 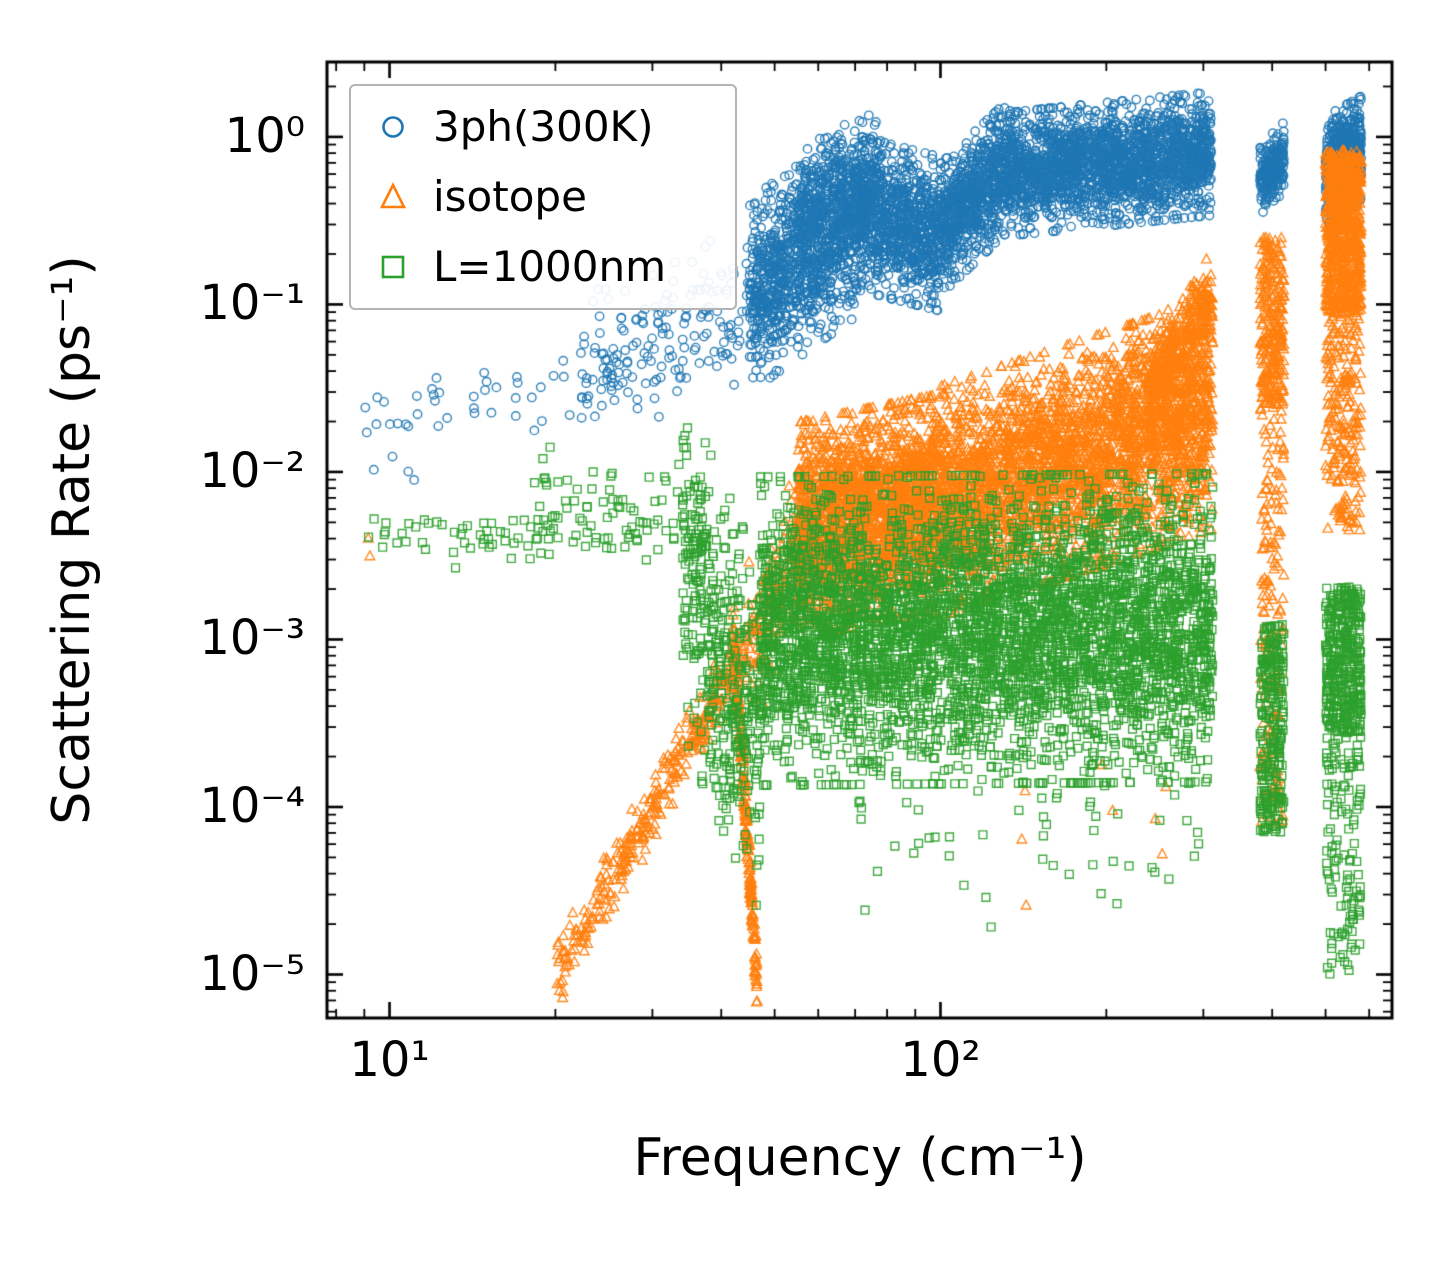 I want to click on x-tick-label: 10², so click(x=940, y=1060).